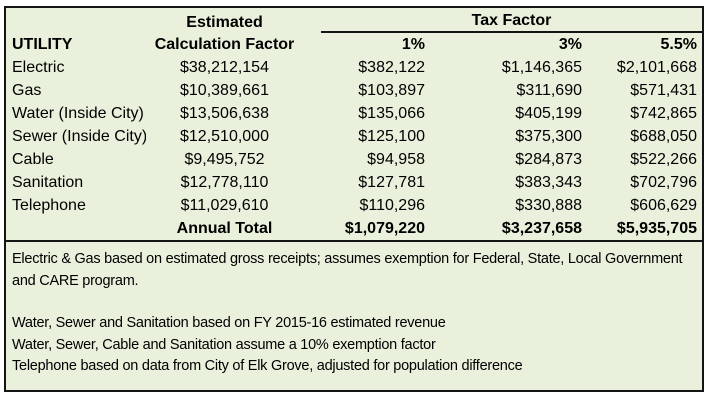 The image size is (716, 401). What do you see at coordinates (224, 159) in the screenshot?
I see `calc-factor-cell: $9,495,752` at bounding box center [224, 159].